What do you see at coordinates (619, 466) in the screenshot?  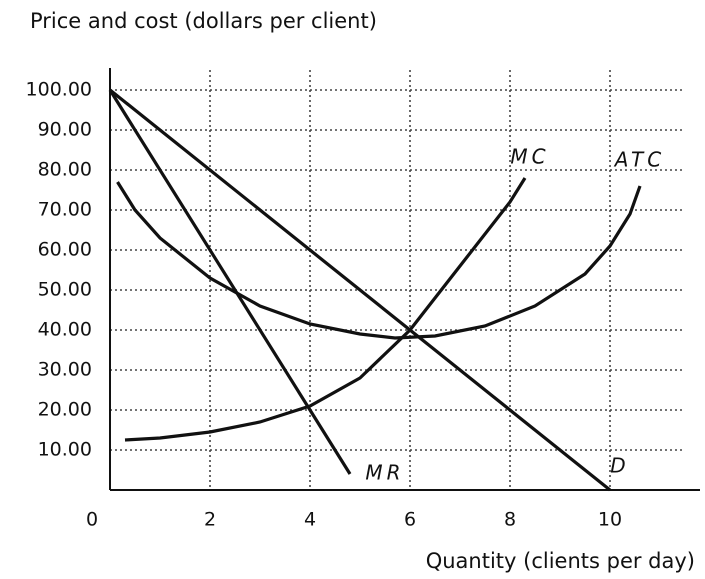 I see `curve-label: D` at bounding box center [619, 466].